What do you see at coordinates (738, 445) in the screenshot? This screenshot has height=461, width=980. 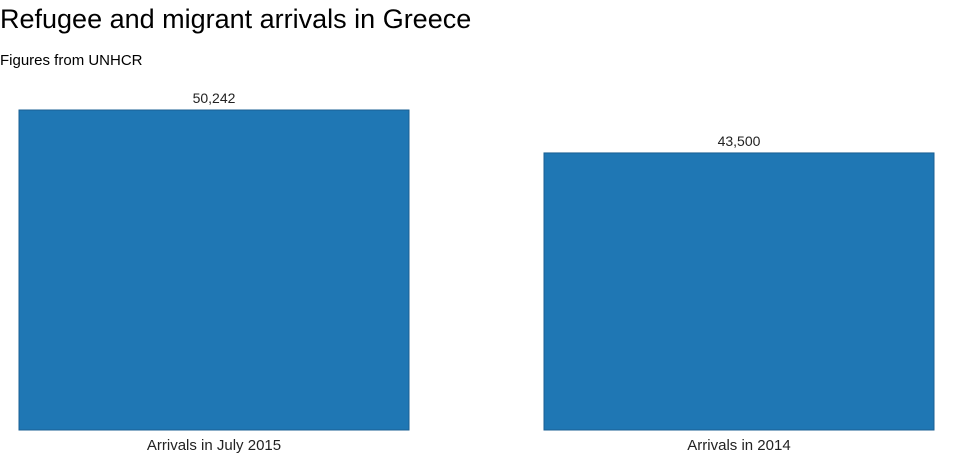 I see `x-tick-label: Arrivals in 2014` at bounding box center [738, 445].